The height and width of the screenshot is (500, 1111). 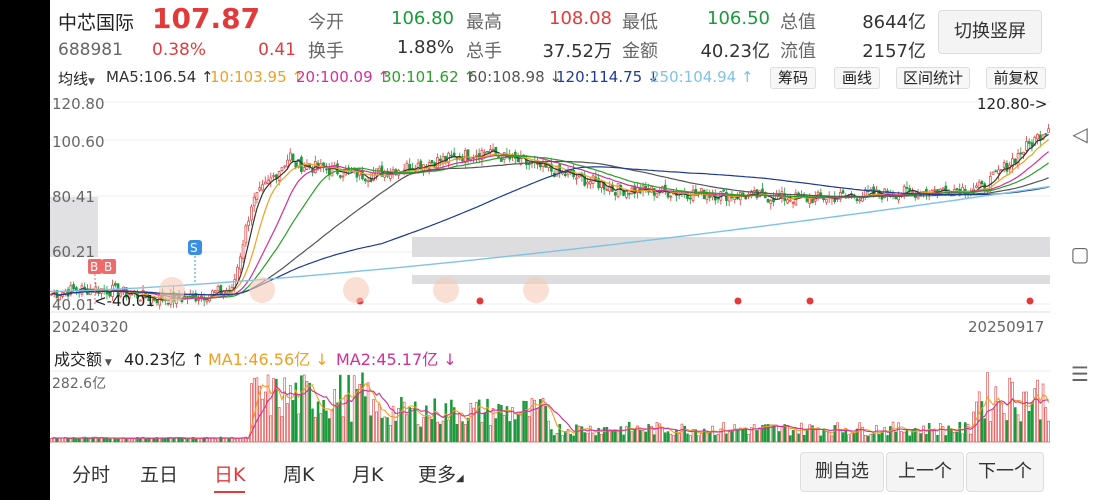 I want to click on toggle-portrait-button: 切换竖屏, so click(x=990, y=32).